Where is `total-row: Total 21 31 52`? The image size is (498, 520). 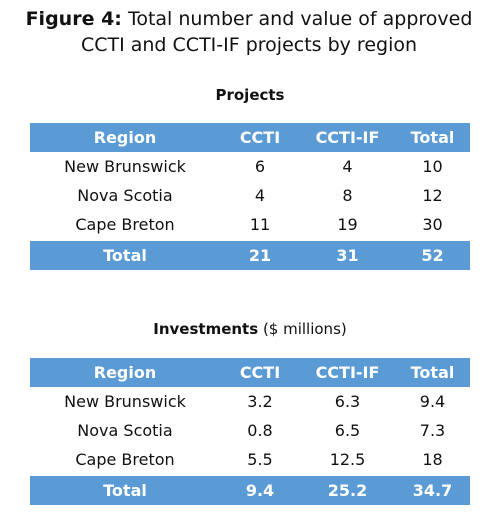 total-row: Total 21 31 52 is located at coordinates (250, 254).